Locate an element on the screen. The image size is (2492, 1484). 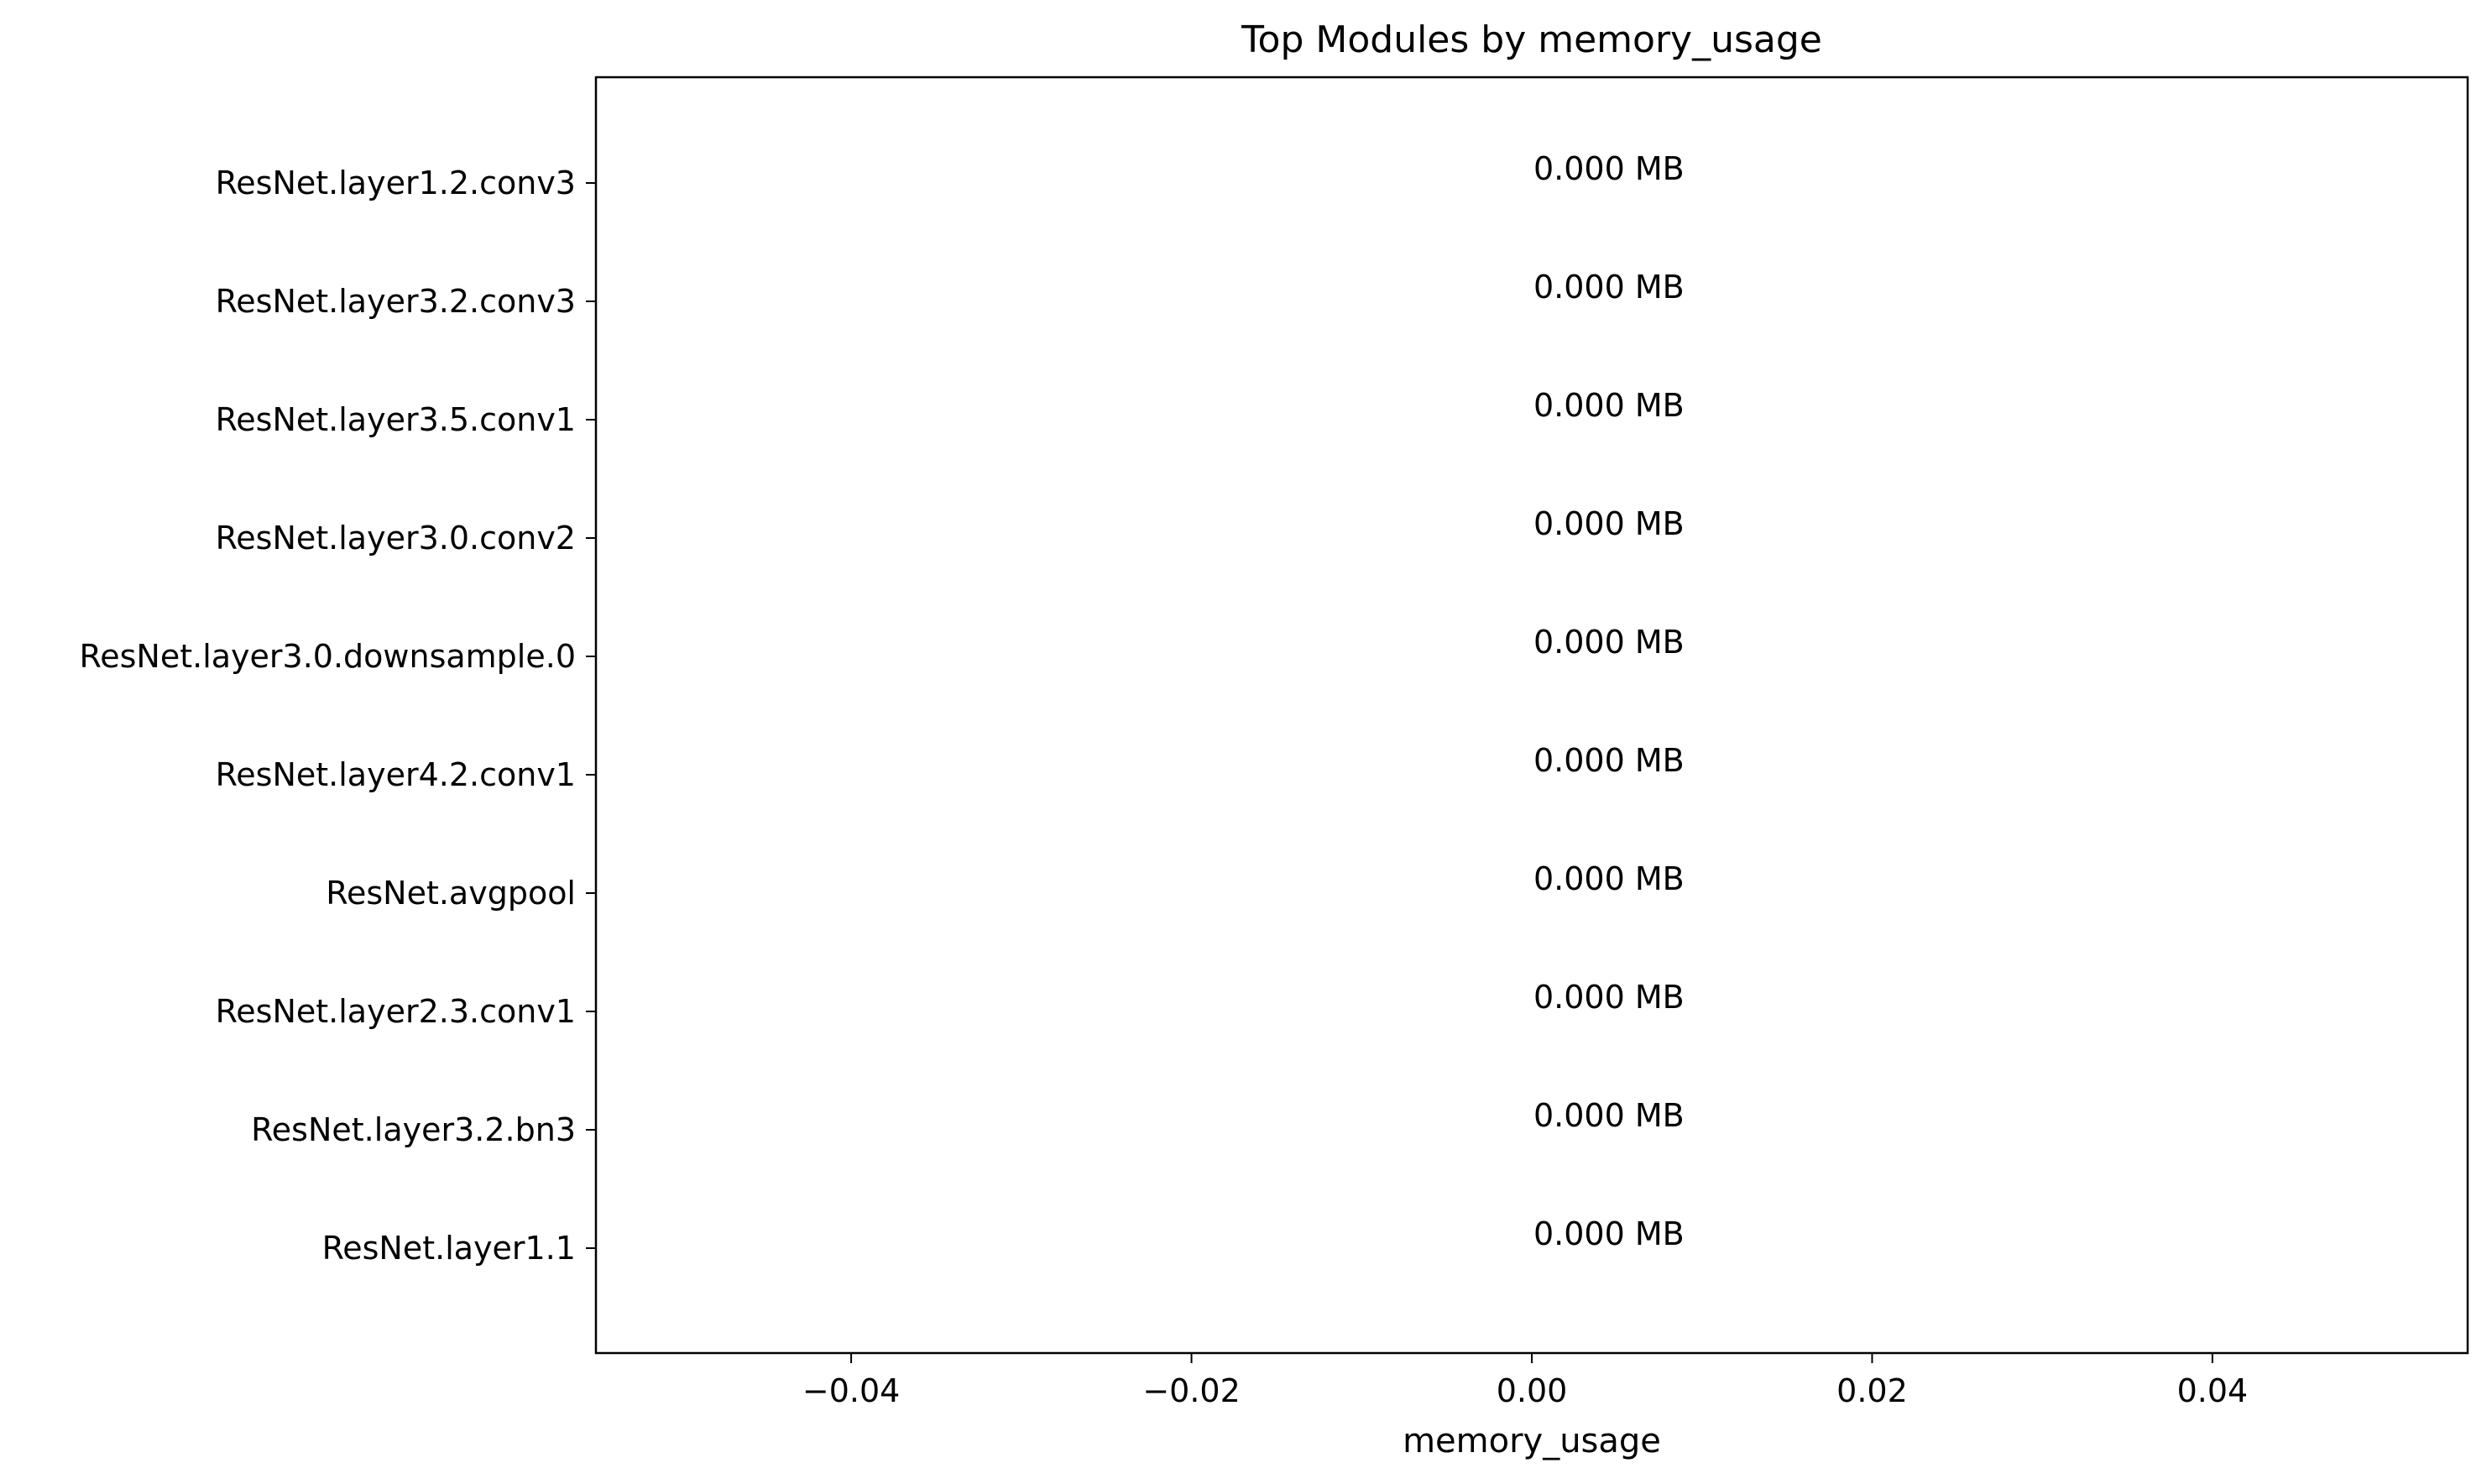
chart-title: Top Modules by memory_usage is located at coordinates (1531, 39).